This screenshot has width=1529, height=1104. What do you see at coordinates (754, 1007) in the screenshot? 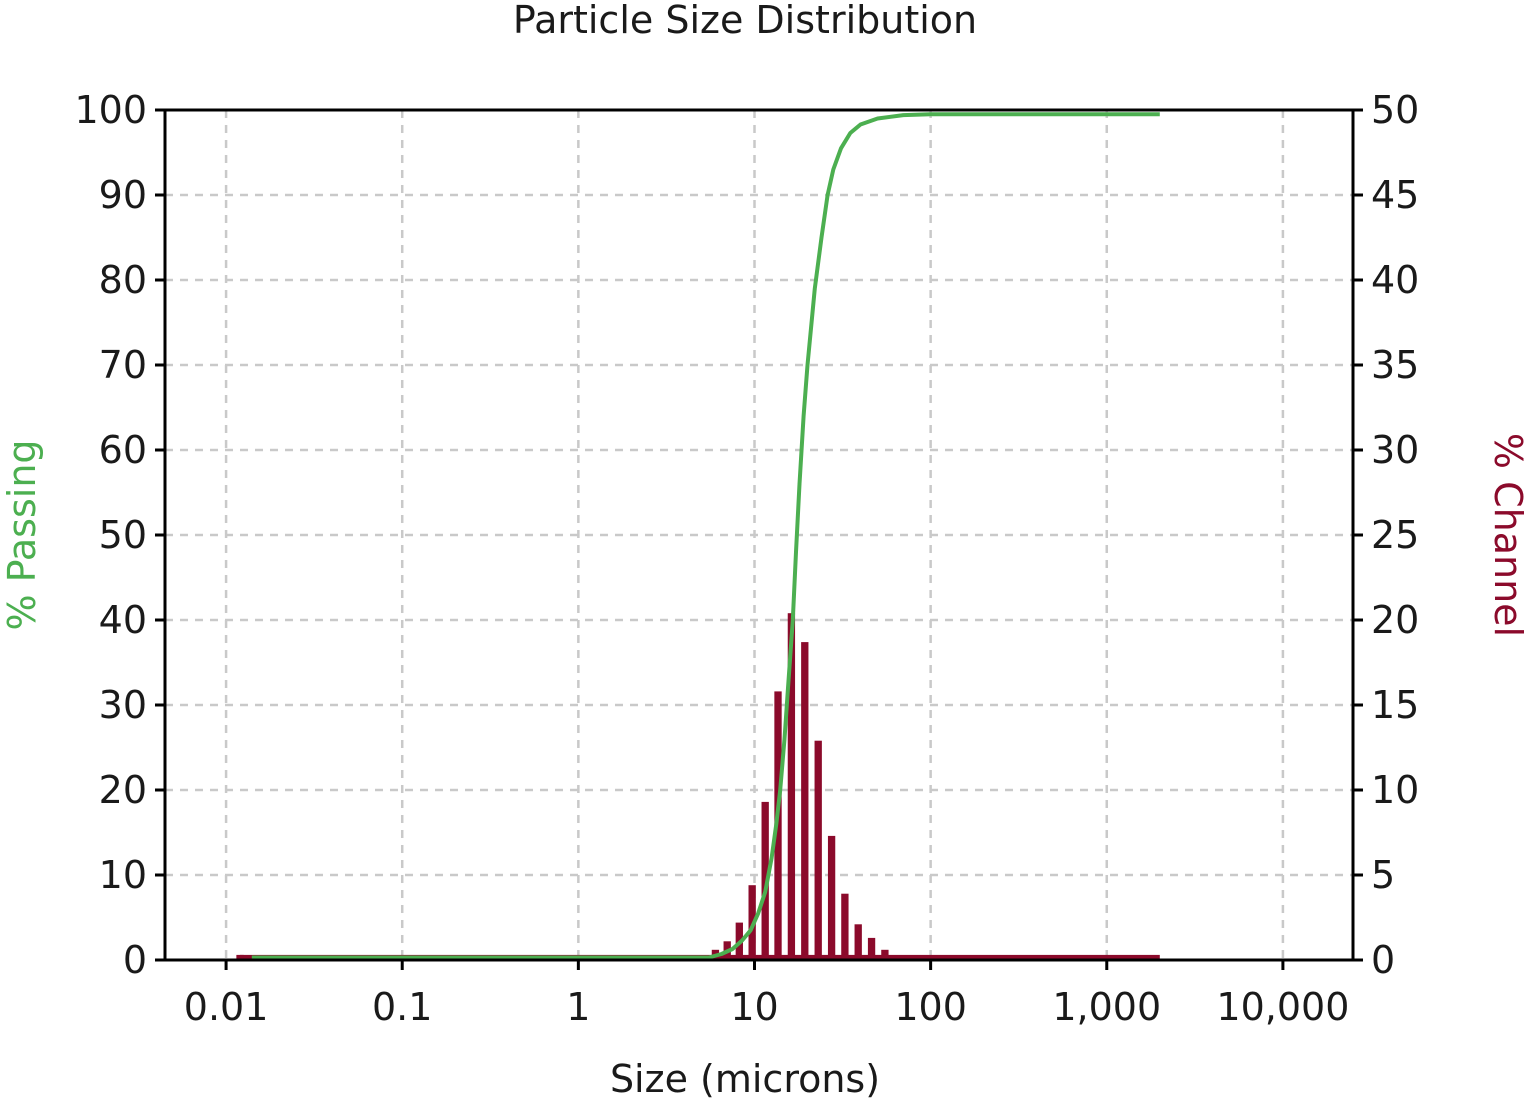
I see `x-tick-label: 10` at bounding box center [754, 1007].